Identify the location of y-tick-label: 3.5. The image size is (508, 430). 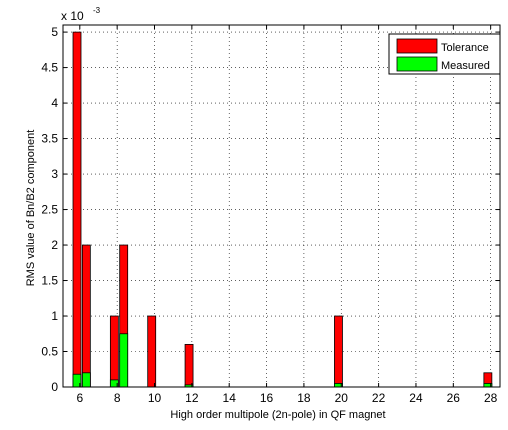
(49, 139).